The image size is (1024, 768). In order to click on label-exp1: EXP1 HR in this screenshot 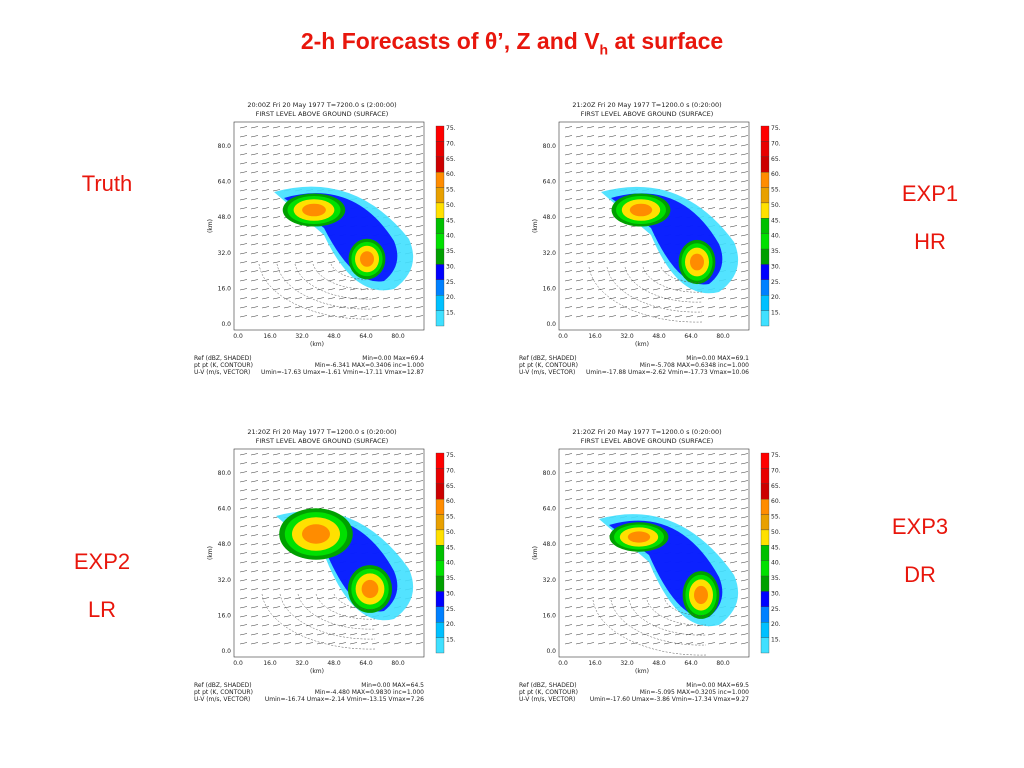, I will do `click(930, 218)`.